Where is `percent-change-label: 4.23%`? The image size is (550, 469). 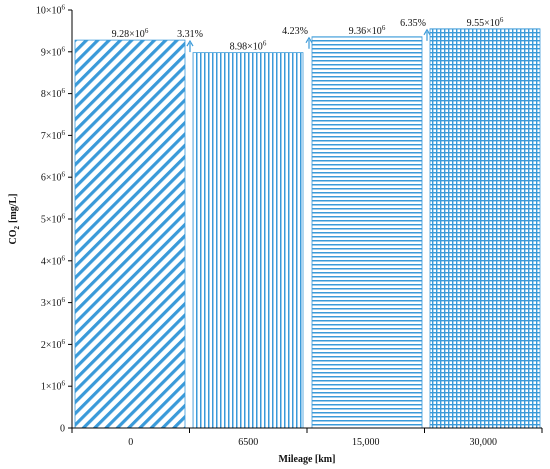 percent-change-label: 4.23% is located at coordinates (295, 31).